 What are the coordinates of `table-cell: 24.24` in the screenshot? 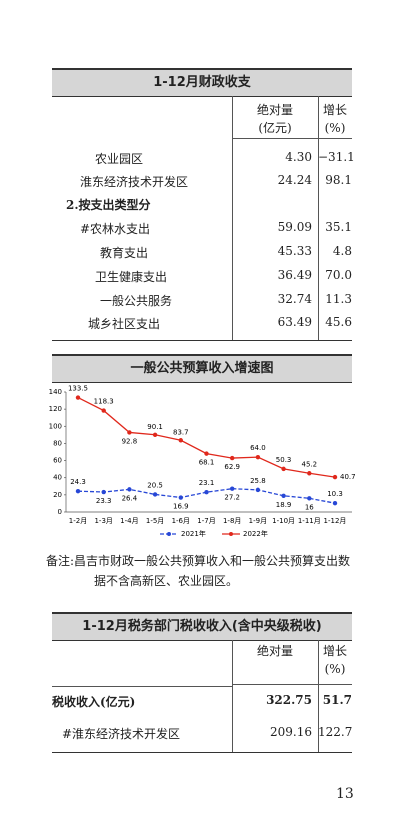 It's located at (294, 180).